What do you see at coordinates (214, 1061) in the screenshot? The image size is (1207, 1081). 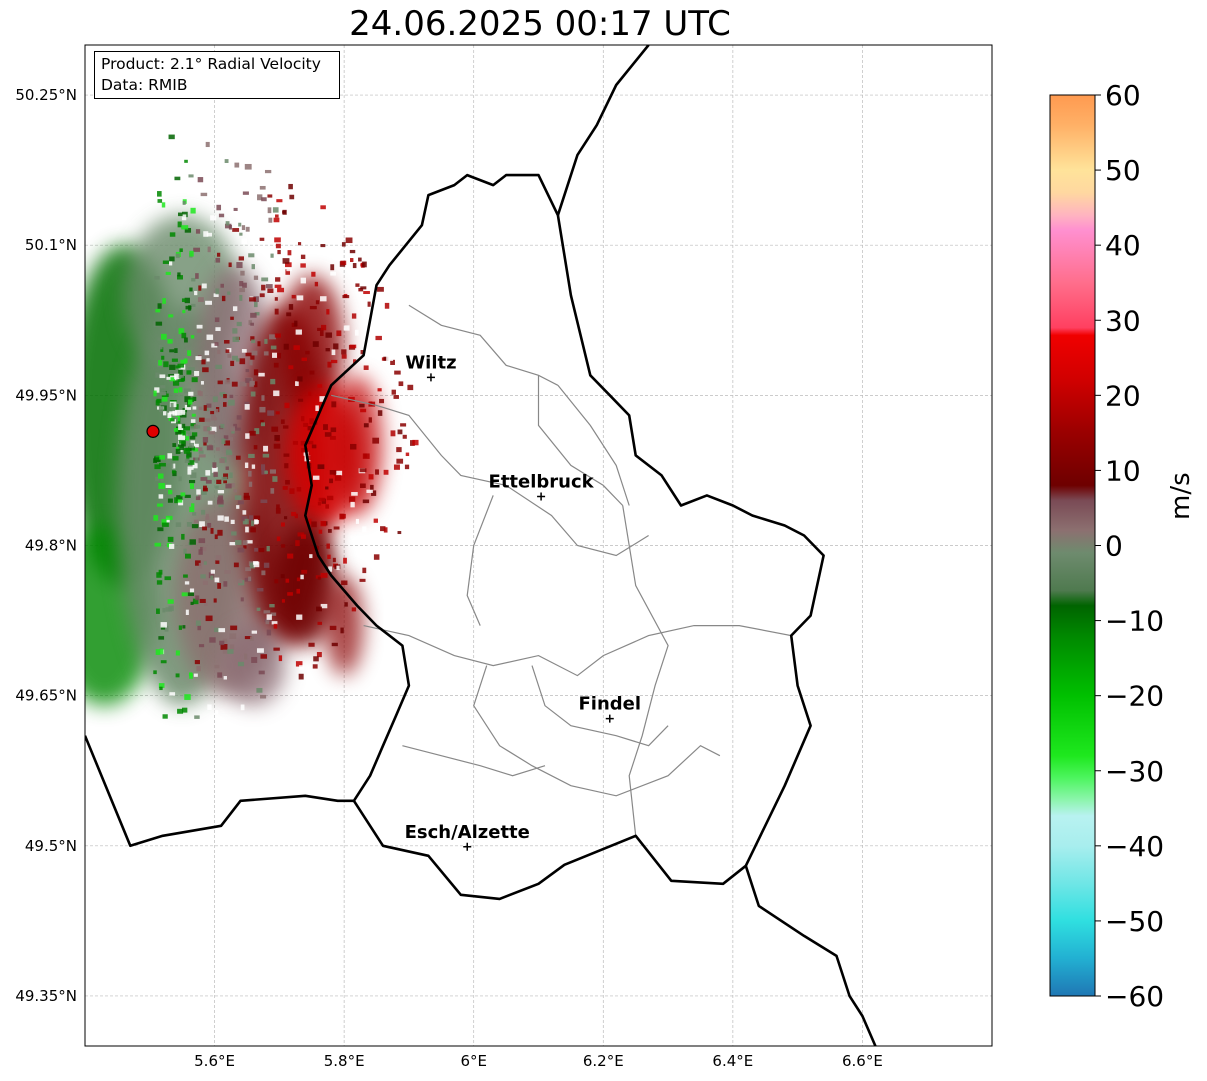 I see `lon-tick-label: 5.6°E` at bounding box center [214, 1061].